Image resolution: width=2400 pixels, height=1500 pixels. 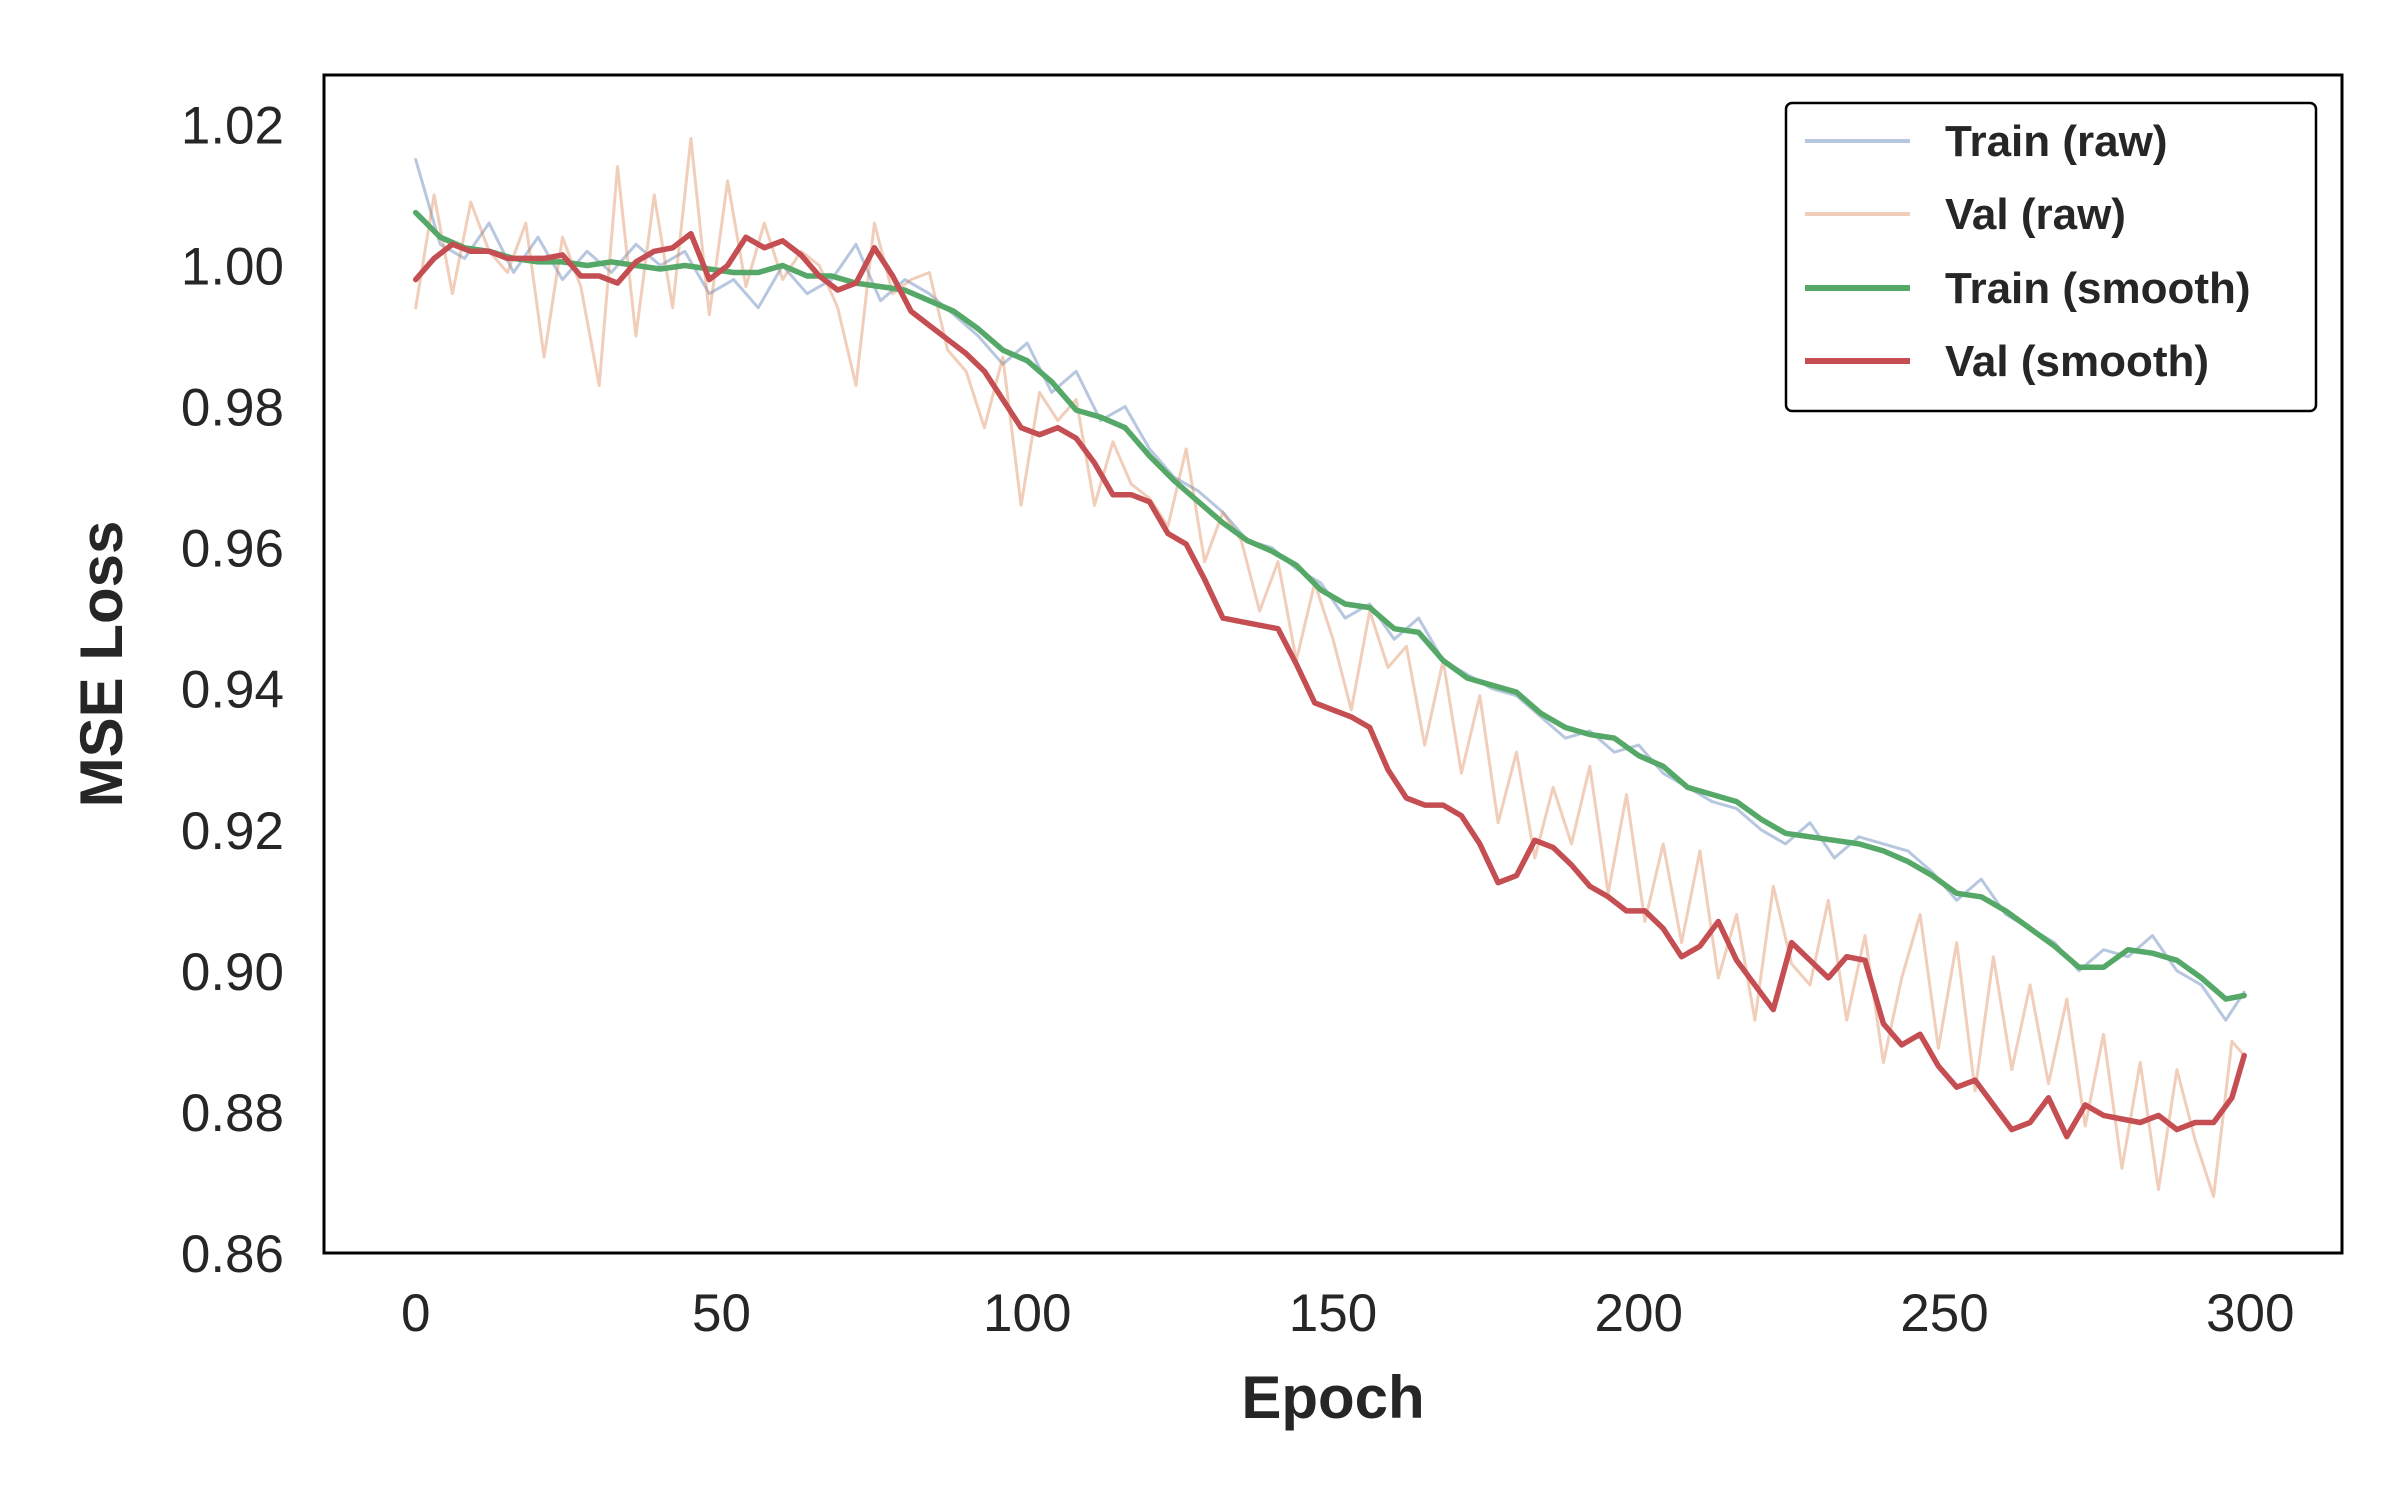 I want to click on y-axis-ticks: 0.86 0.88 0.90 0.92 0.94 0.96 0.98 1.00 1.02, so click(x=232, y=690).